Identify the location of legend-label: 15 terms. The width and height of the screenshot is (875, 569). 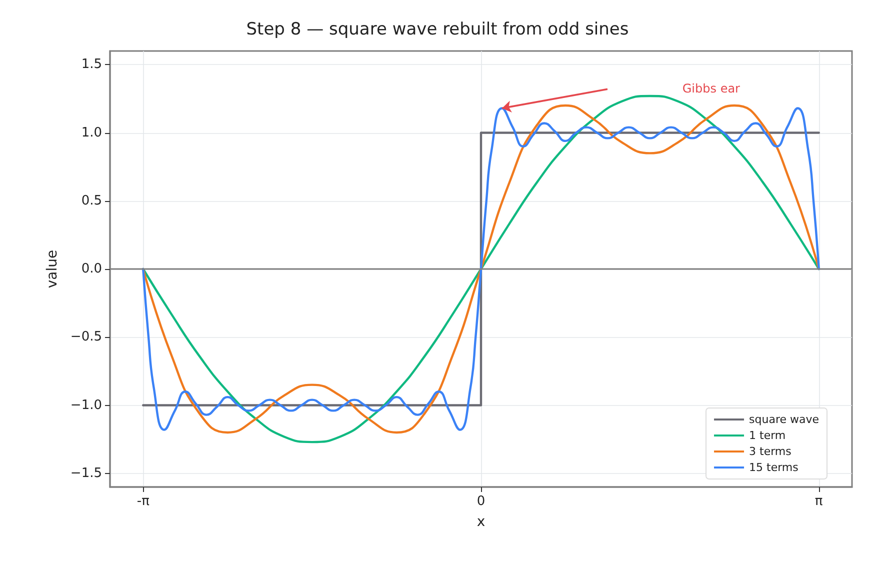
(774, 467).